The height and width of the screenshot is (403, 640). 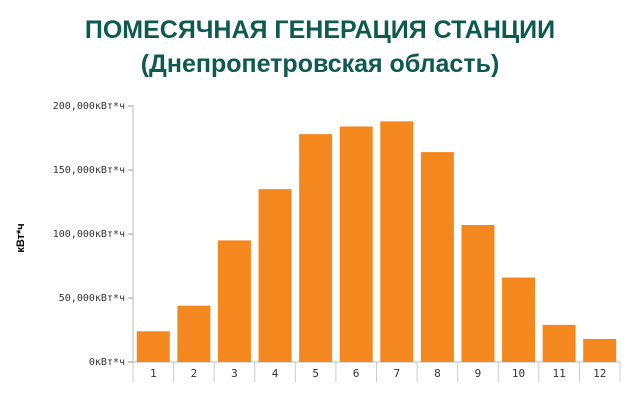 What do you see at coordinates (518, 373) in the screenshot?
I see `x-tick-label: 10` at bounding box center [518, 373].